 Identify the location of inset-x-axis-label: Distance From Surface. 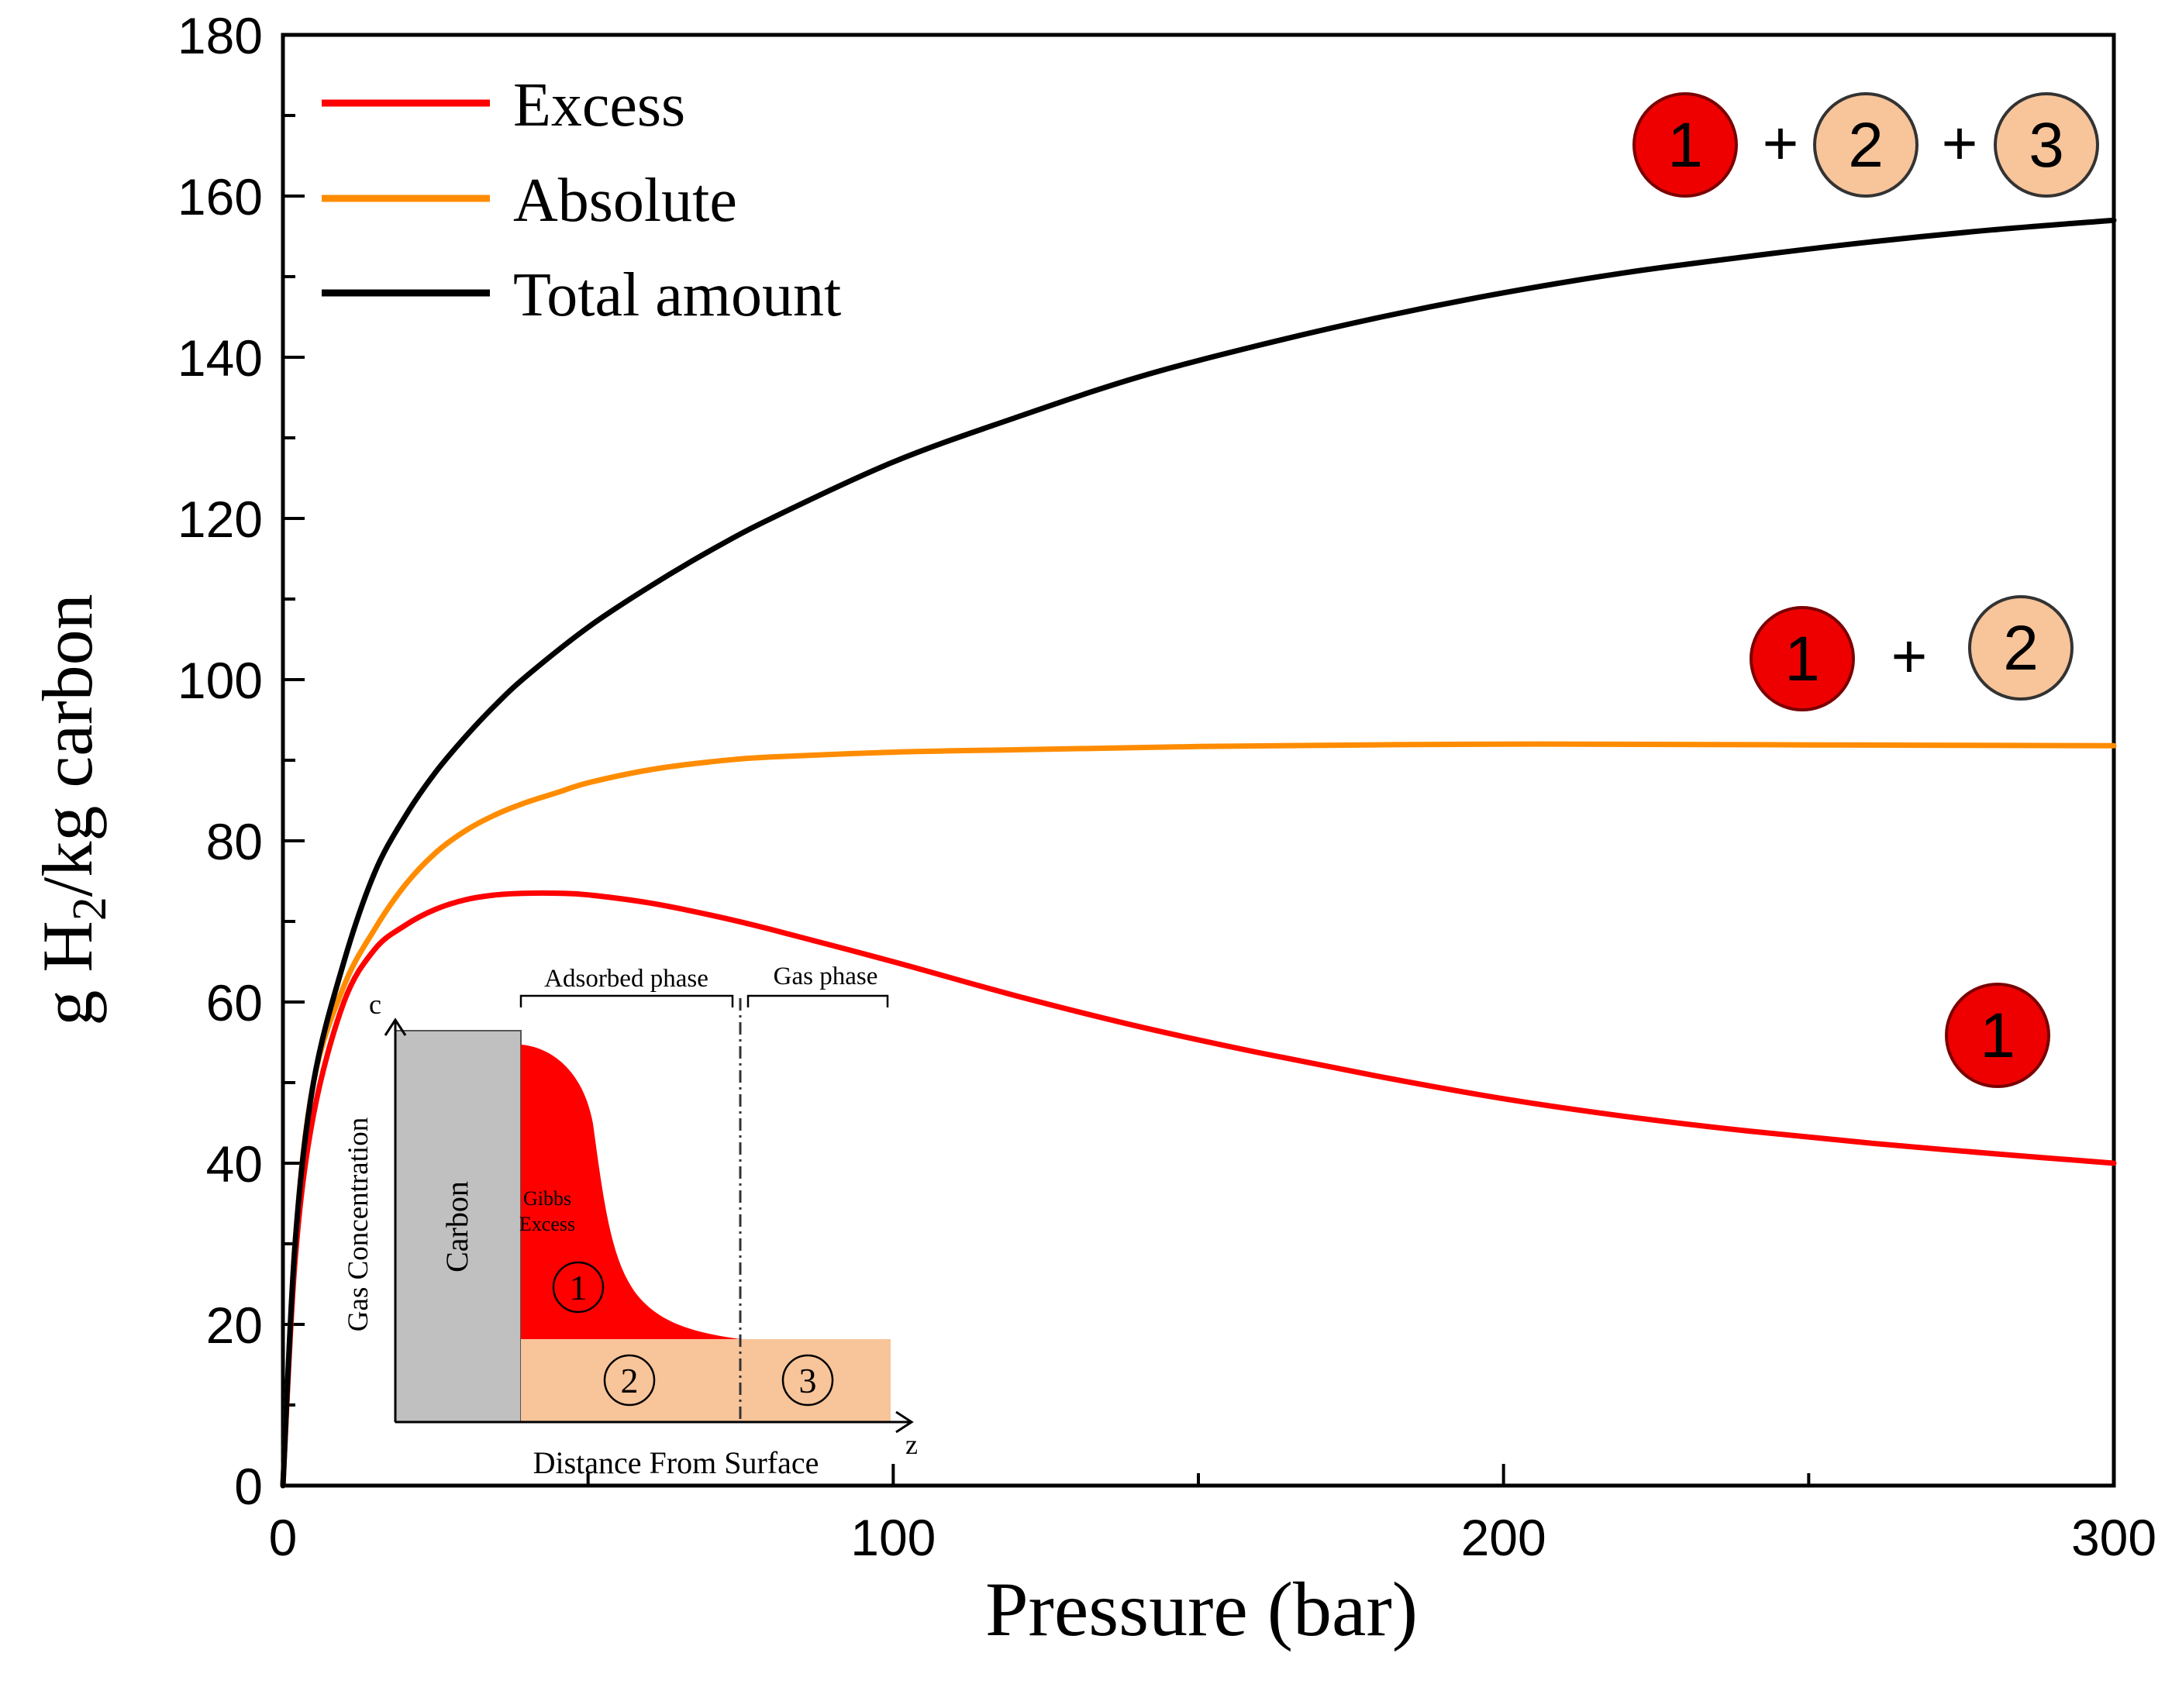
(676, 1463).